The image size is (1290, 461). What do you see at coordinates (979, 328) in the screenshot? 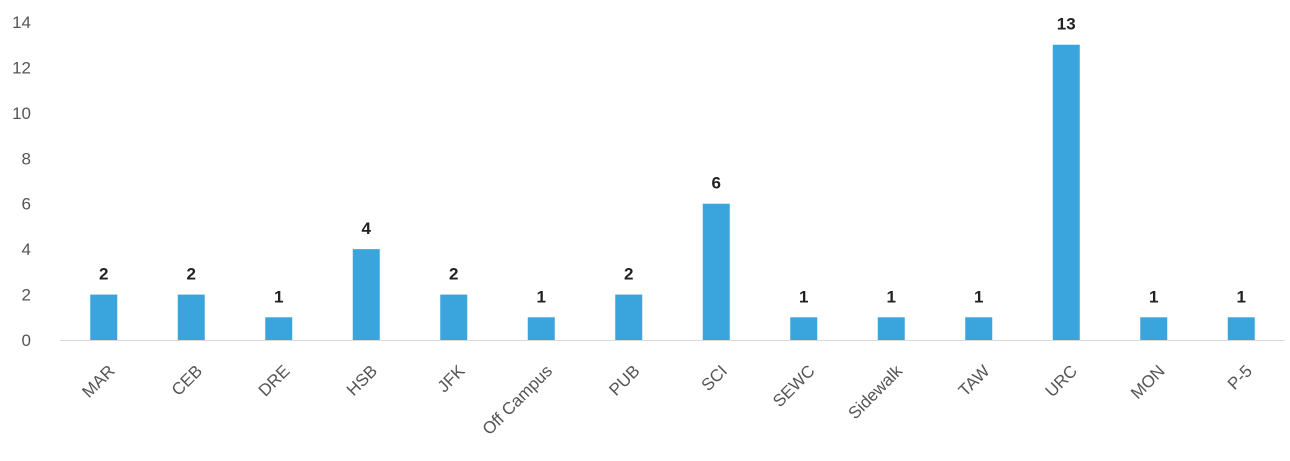
I see `bar-taw` at bounding box center [979, 328].